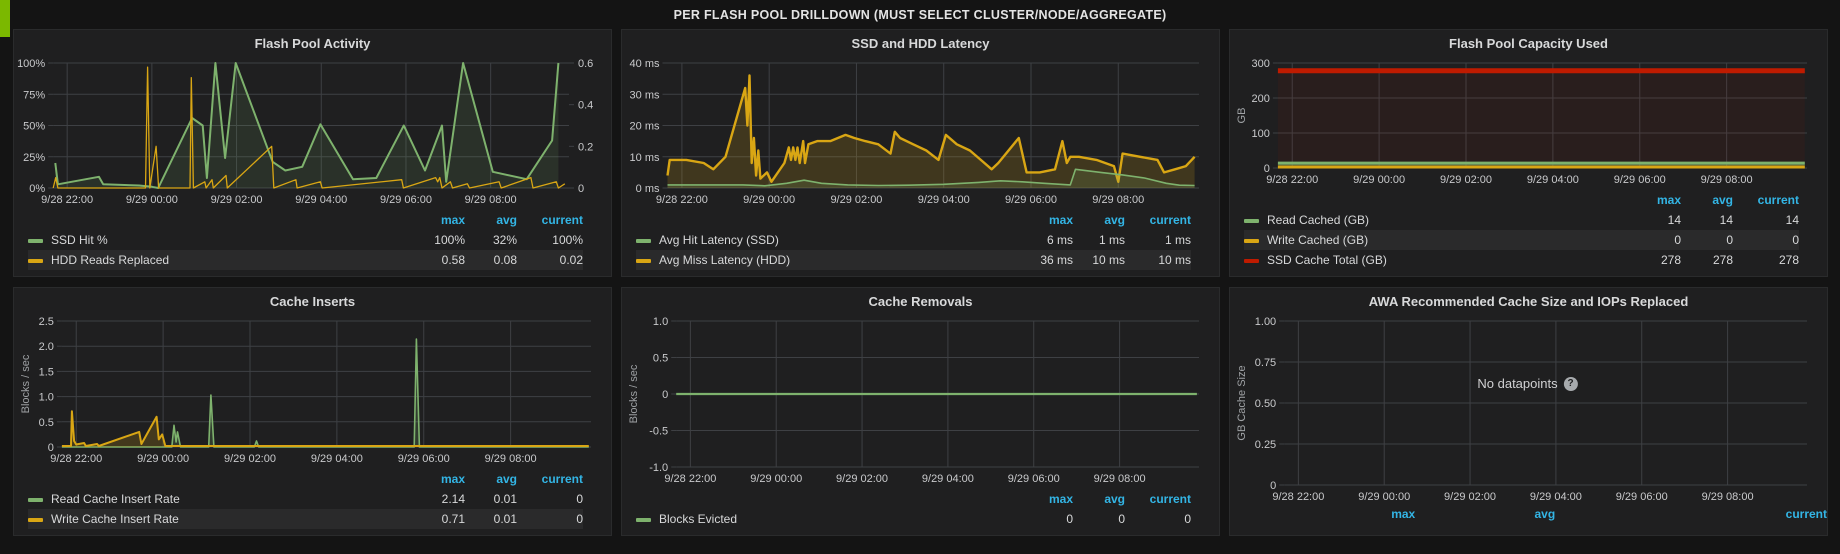  I want to click on legend-value: 100%, so click(567, 240).